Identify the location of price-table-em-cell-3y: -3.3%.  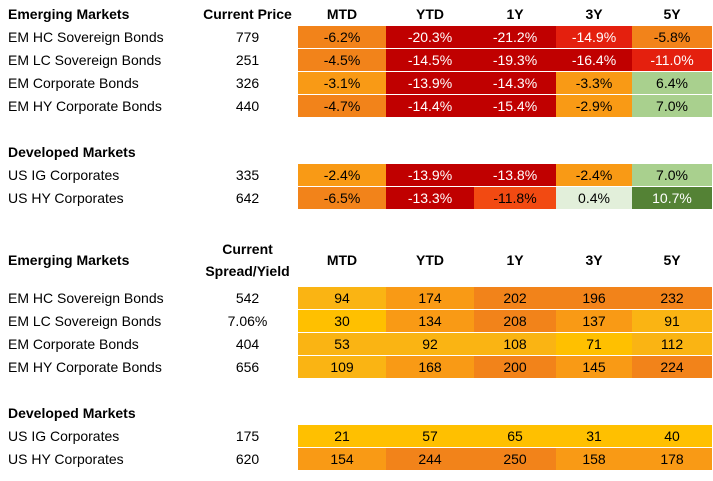
(594, 83).